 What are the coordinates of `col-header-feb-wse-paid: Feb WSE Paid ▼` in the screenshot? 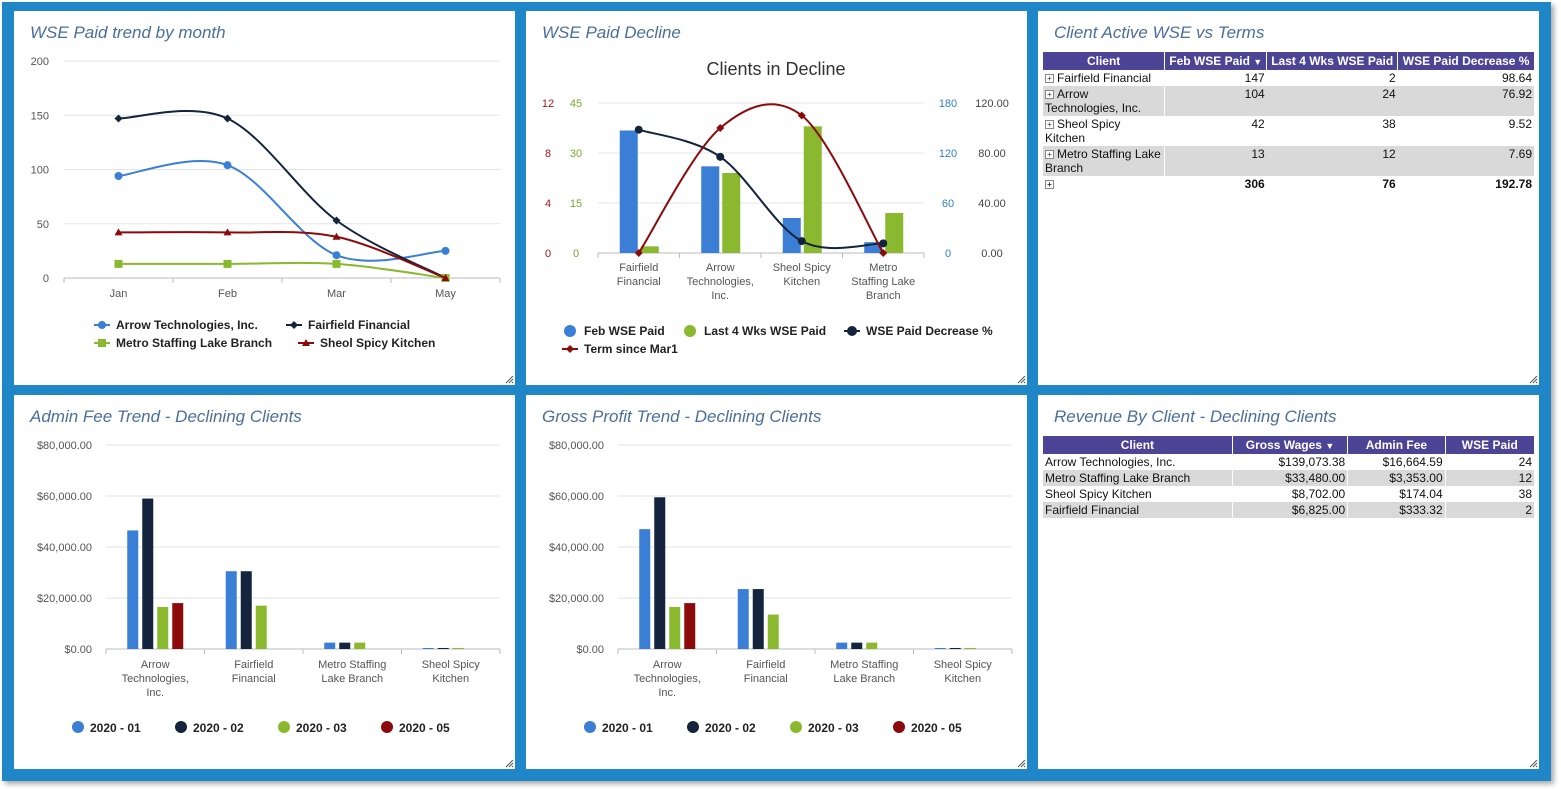 It's located at (1216, 61).